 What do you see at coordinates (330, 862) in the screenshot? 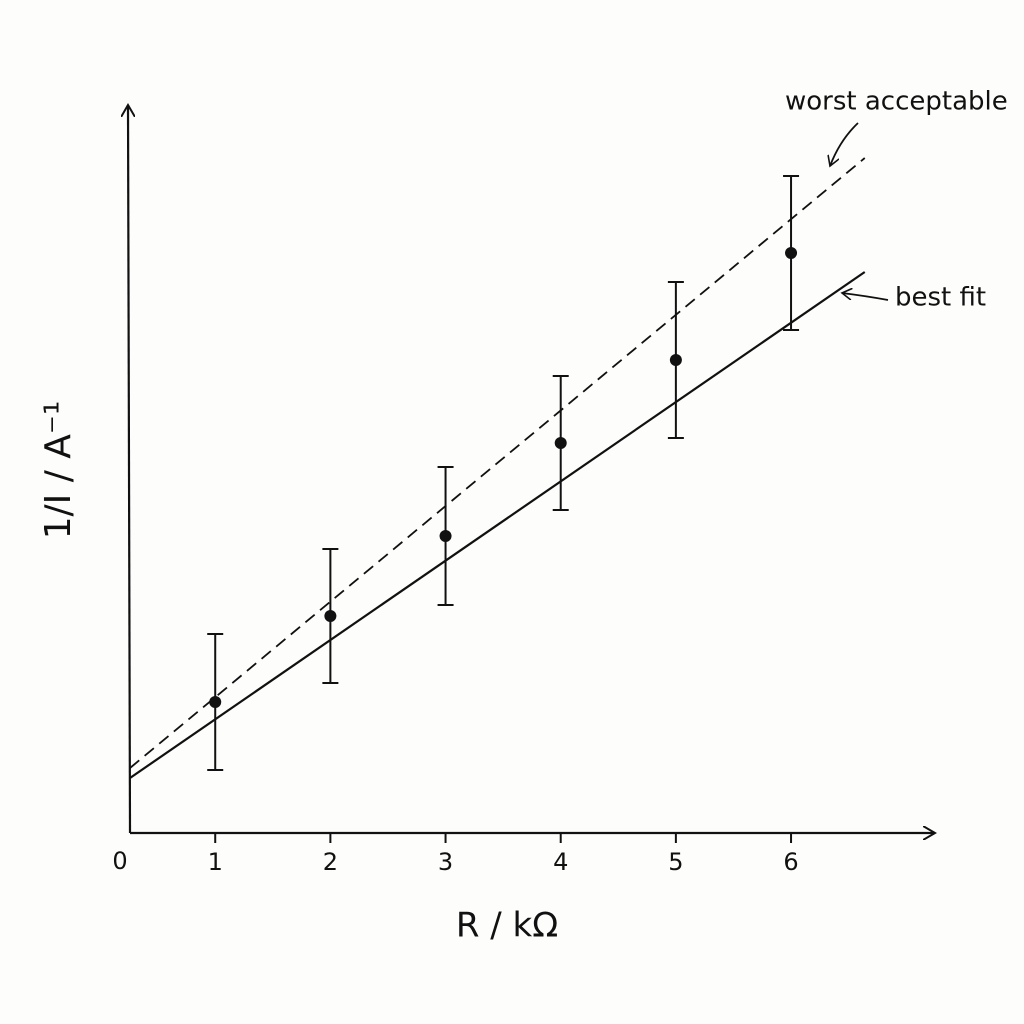
I see `x-tick-label: 2` at bounding box center [330, 862].